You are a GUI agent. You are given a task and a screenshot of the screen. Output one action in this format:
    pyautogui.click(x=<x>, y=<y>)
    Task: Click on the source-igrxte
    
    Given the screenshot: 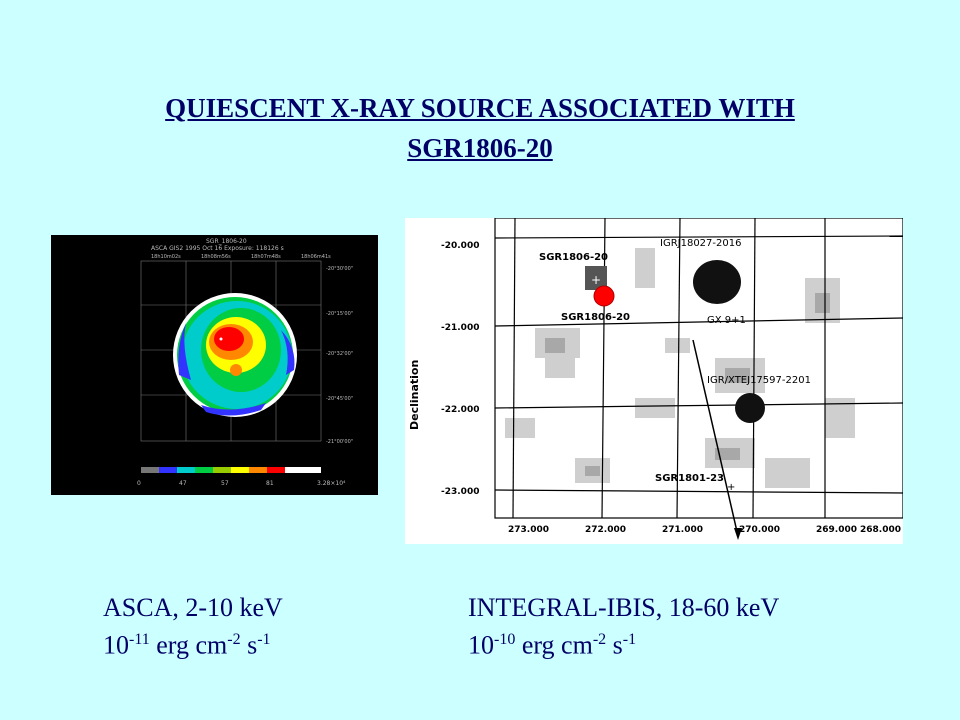 What is the action you would take?
    pyautogui.click(x=750, y=408)
    